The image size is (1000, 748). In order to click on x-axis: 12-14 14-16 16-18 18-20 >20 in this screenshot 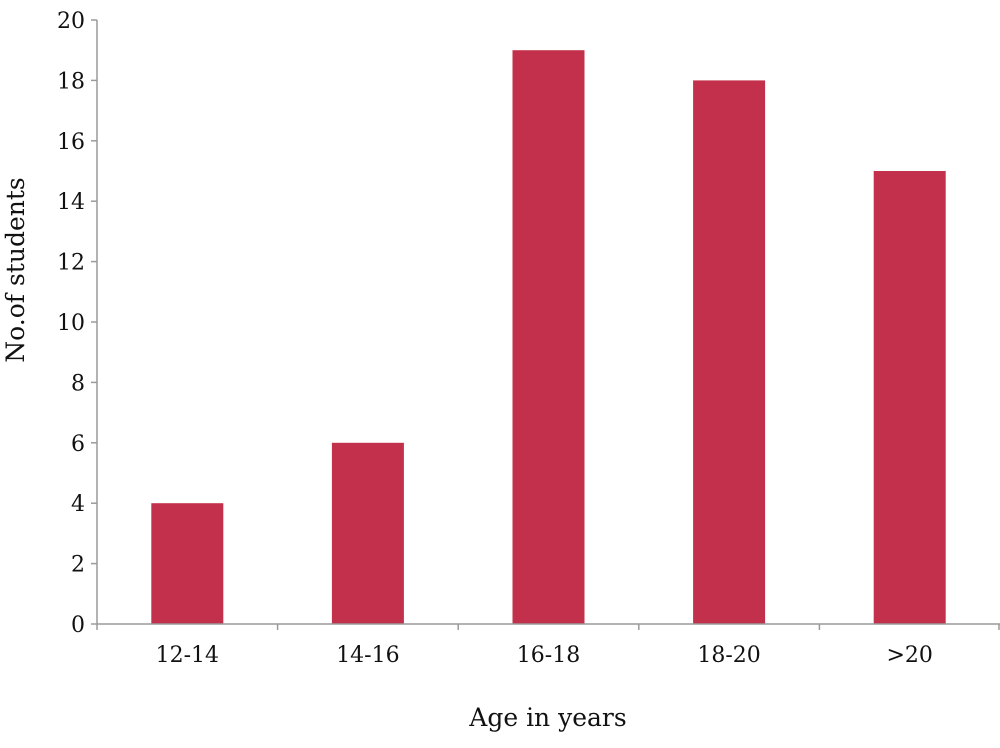, I will do `click(548, 645)`.